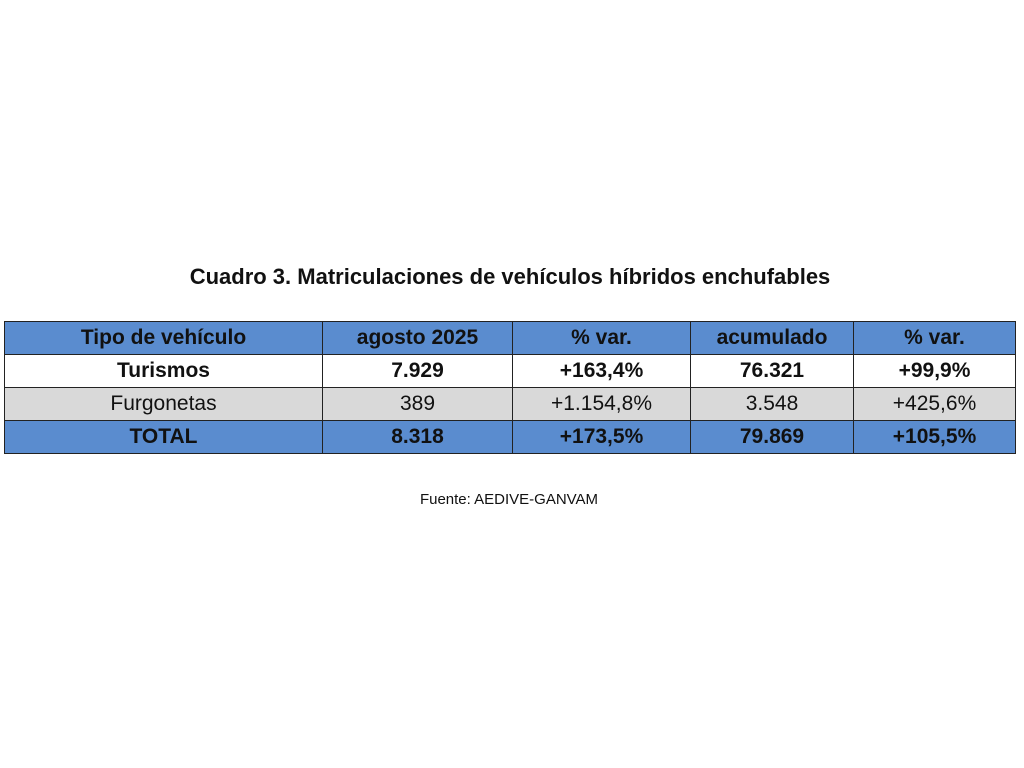 The width and height of the screenshot is (1024, 768). What do you see at coordinates (601, 404) in the screenshot?
I see `table-cell: +1.154,8%` at bounding box center [601, 404].